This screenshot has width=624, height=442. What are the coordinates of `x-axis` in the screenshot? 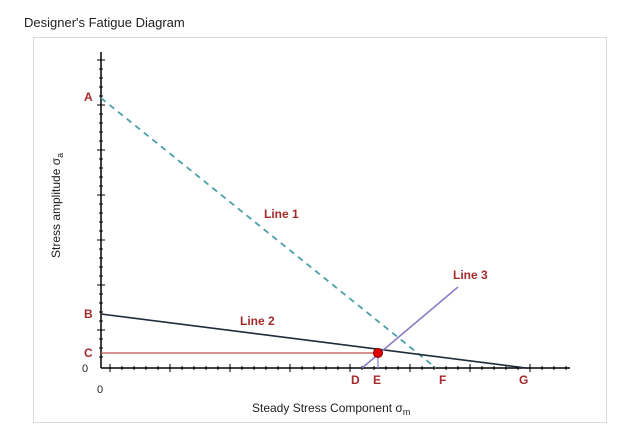 It's located at (335, 368).